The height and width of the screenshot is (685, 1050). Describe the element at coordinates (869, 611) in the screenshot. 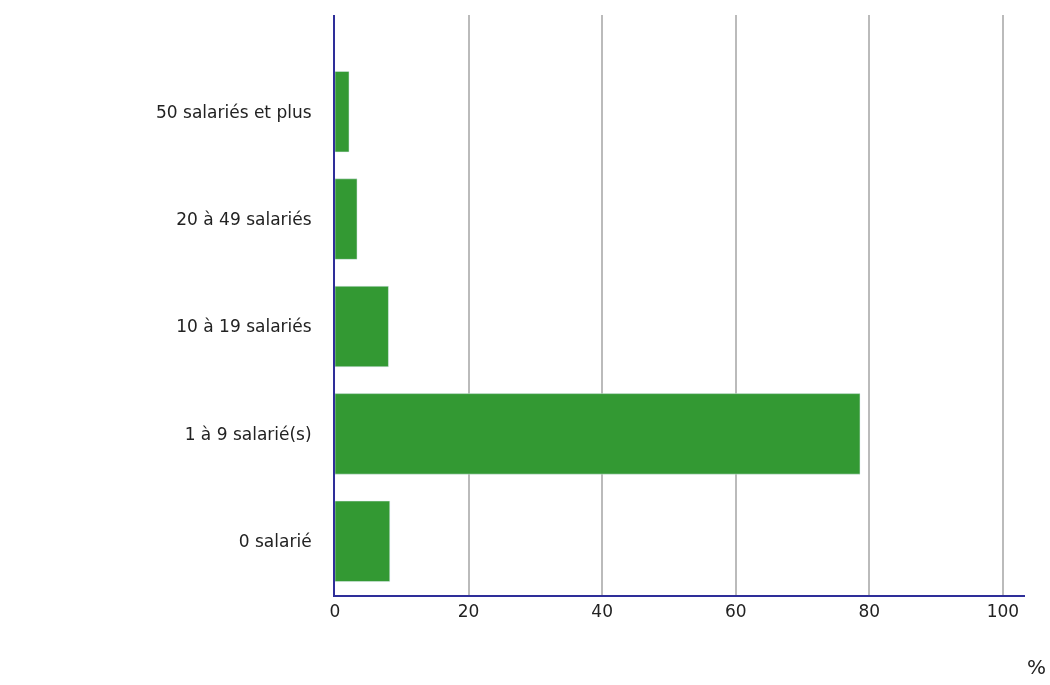

I see `x-tick-label: 80` at that location.